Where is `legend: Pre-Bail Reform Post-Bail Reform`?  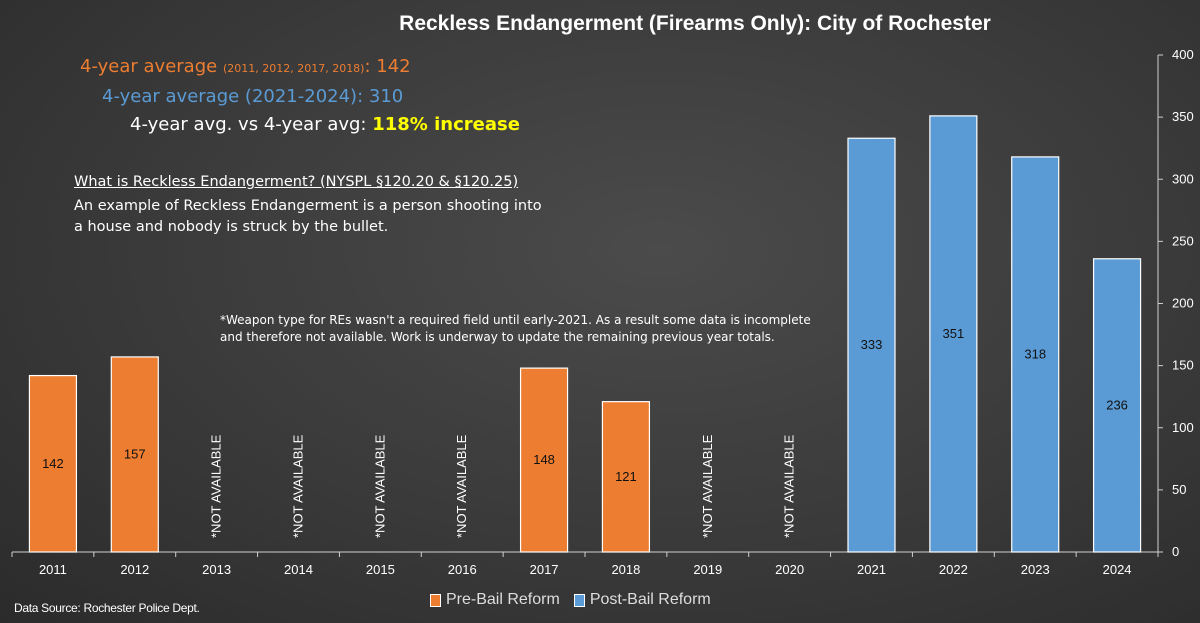 legend: Pre-Bail Reform Post-Bail Reform is located at coordinates (577, 600).